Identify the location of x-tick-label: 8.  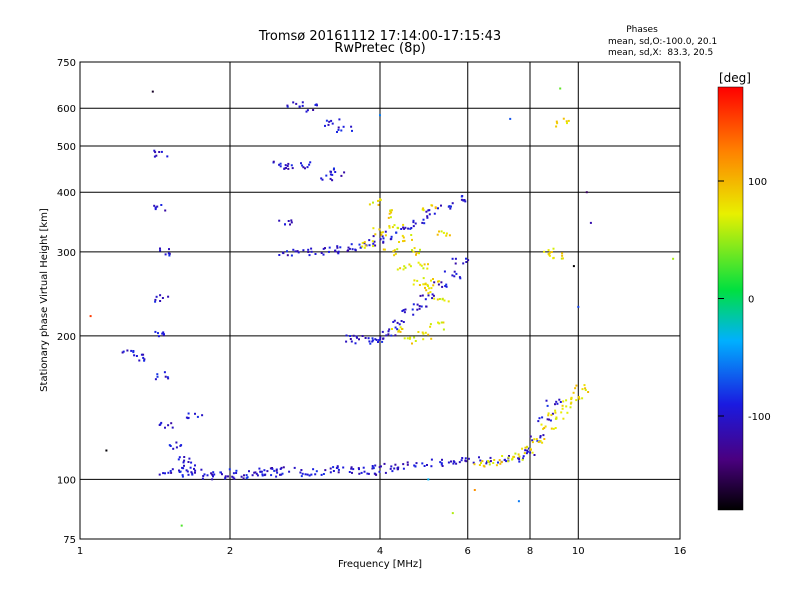
(530, 551).